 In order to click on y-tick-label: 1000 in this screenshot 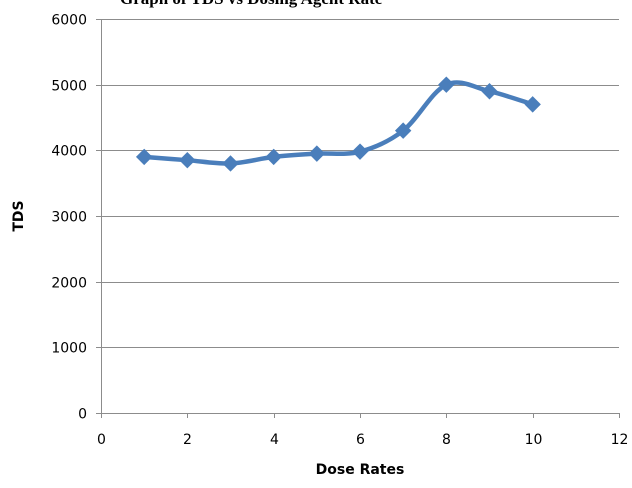, I will do `click(69, 349)`.